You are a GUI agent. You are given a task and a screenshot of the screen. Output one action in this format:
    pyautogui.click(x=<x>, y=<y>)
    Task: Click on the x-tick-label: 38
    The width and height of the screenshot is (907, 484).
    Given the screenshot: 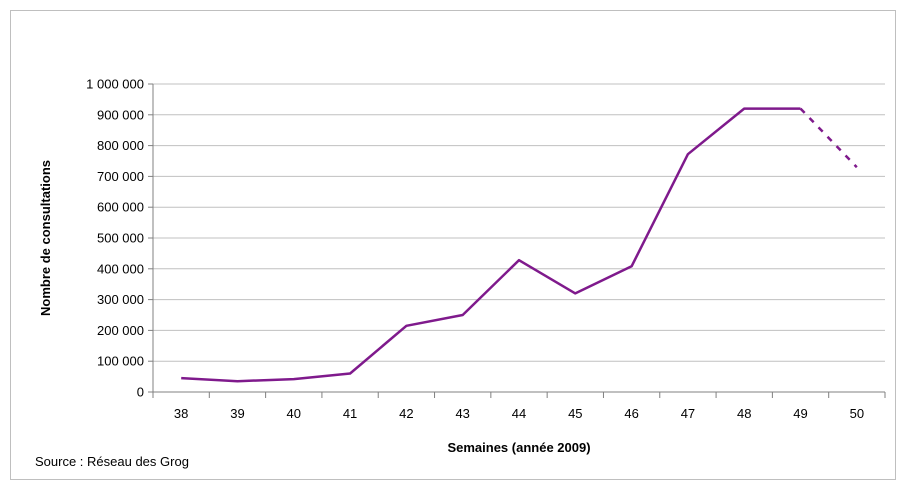 What is the action you would take?
    pyautogui.click(x=181, y=413)
    